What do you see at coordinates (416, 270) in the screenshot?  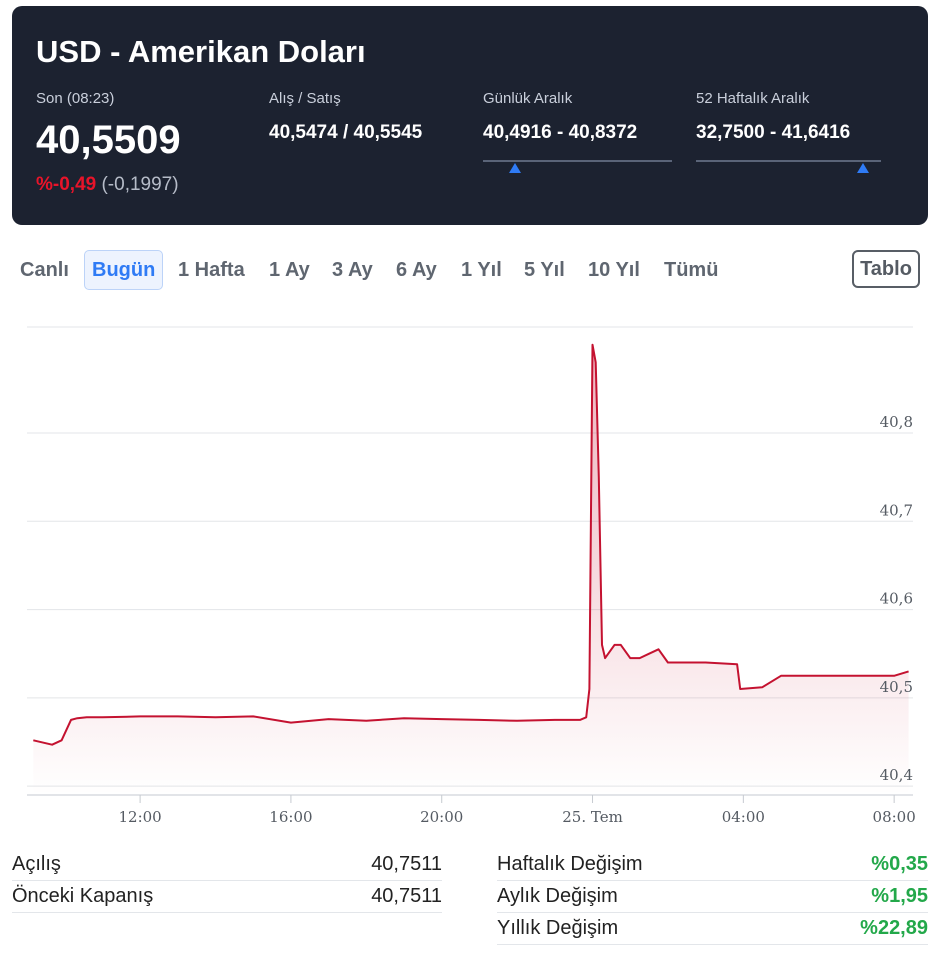 I see `tab-6-ay: 6 Ay` at bounding box center [416, 270].